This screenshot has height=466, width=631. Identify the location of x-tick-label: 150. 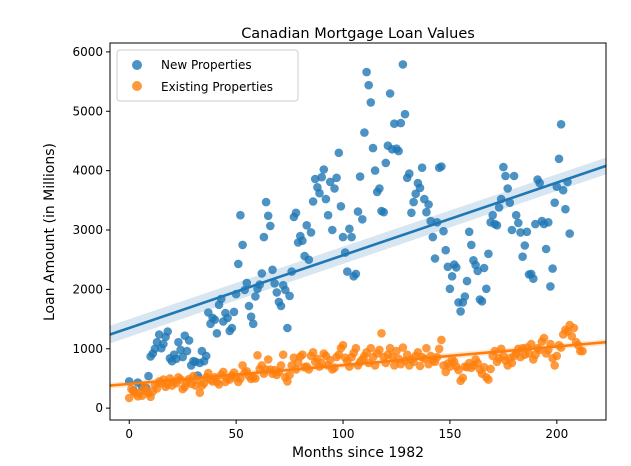
(449, 434).